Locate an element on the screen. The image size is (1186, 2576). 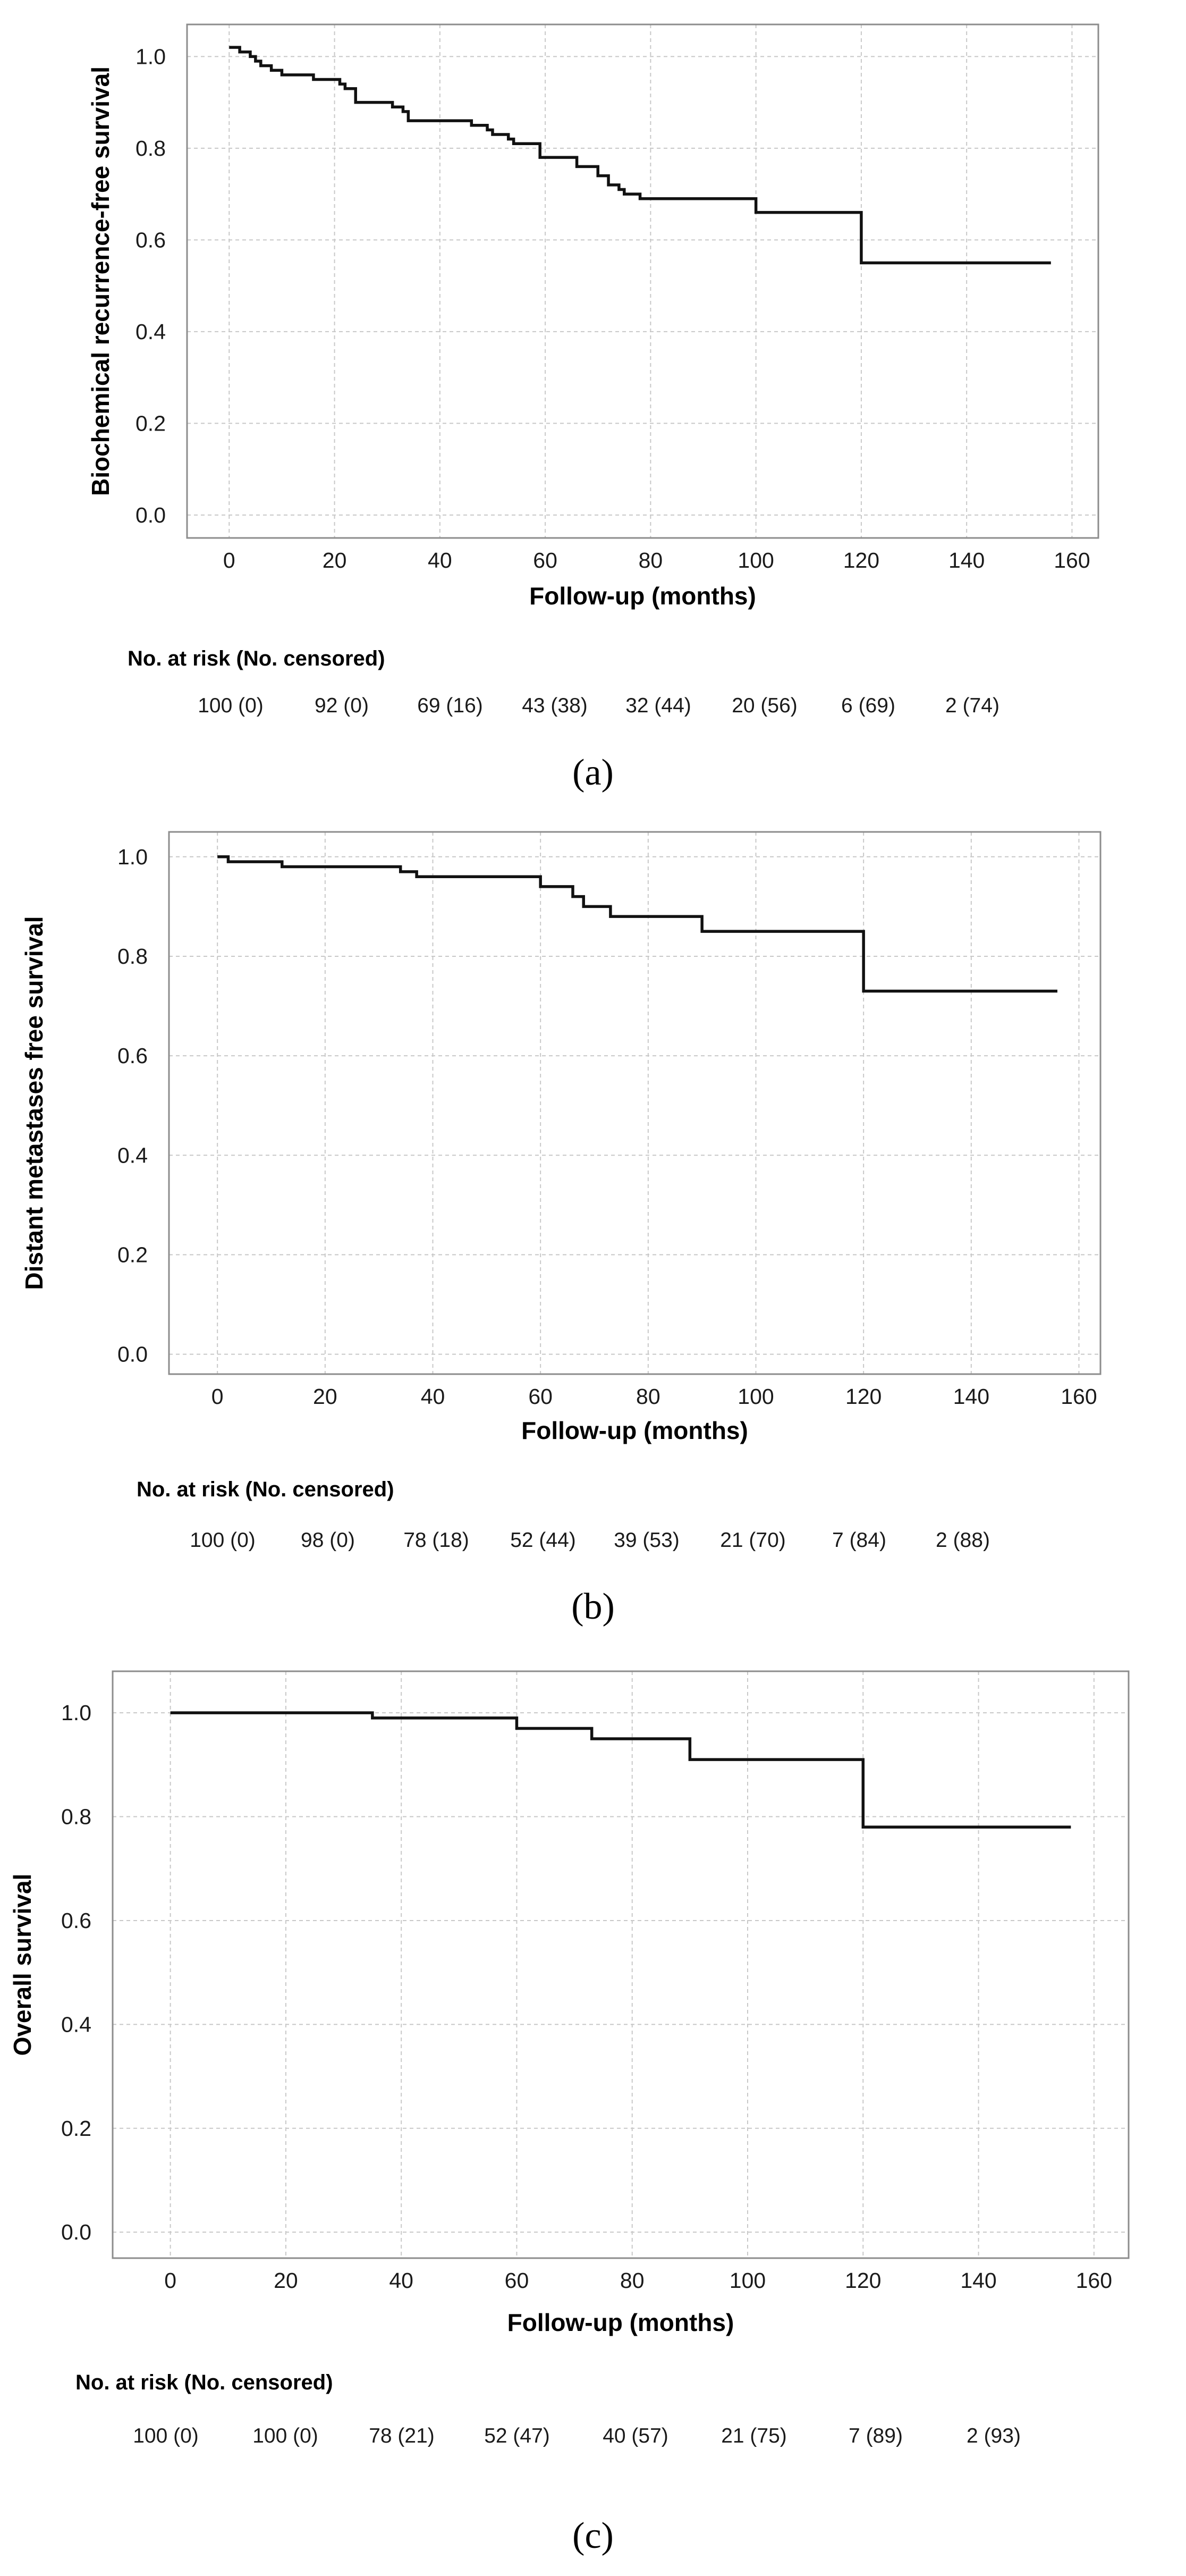
y-axis-title: Biochemical recurrence-free survival is located at coordinates (101, 281).